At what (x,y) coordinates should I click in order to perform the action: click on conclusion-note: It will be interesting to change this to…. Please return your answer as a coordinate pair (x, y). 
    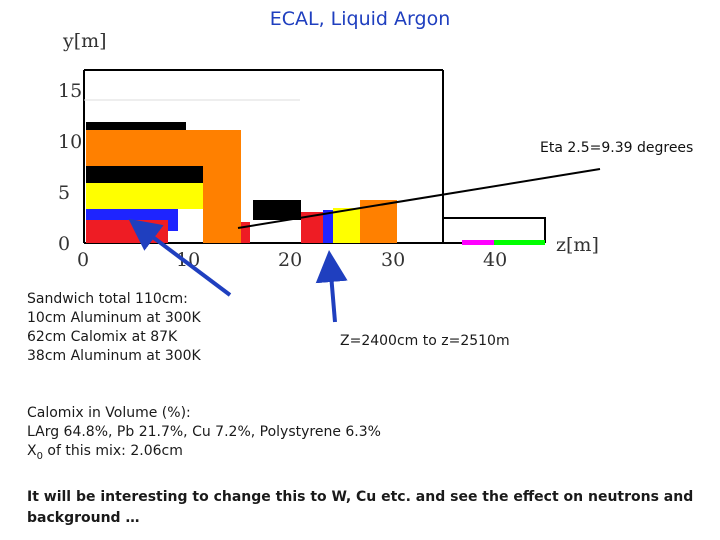
    Looking at the image, I should click on (360, 507).